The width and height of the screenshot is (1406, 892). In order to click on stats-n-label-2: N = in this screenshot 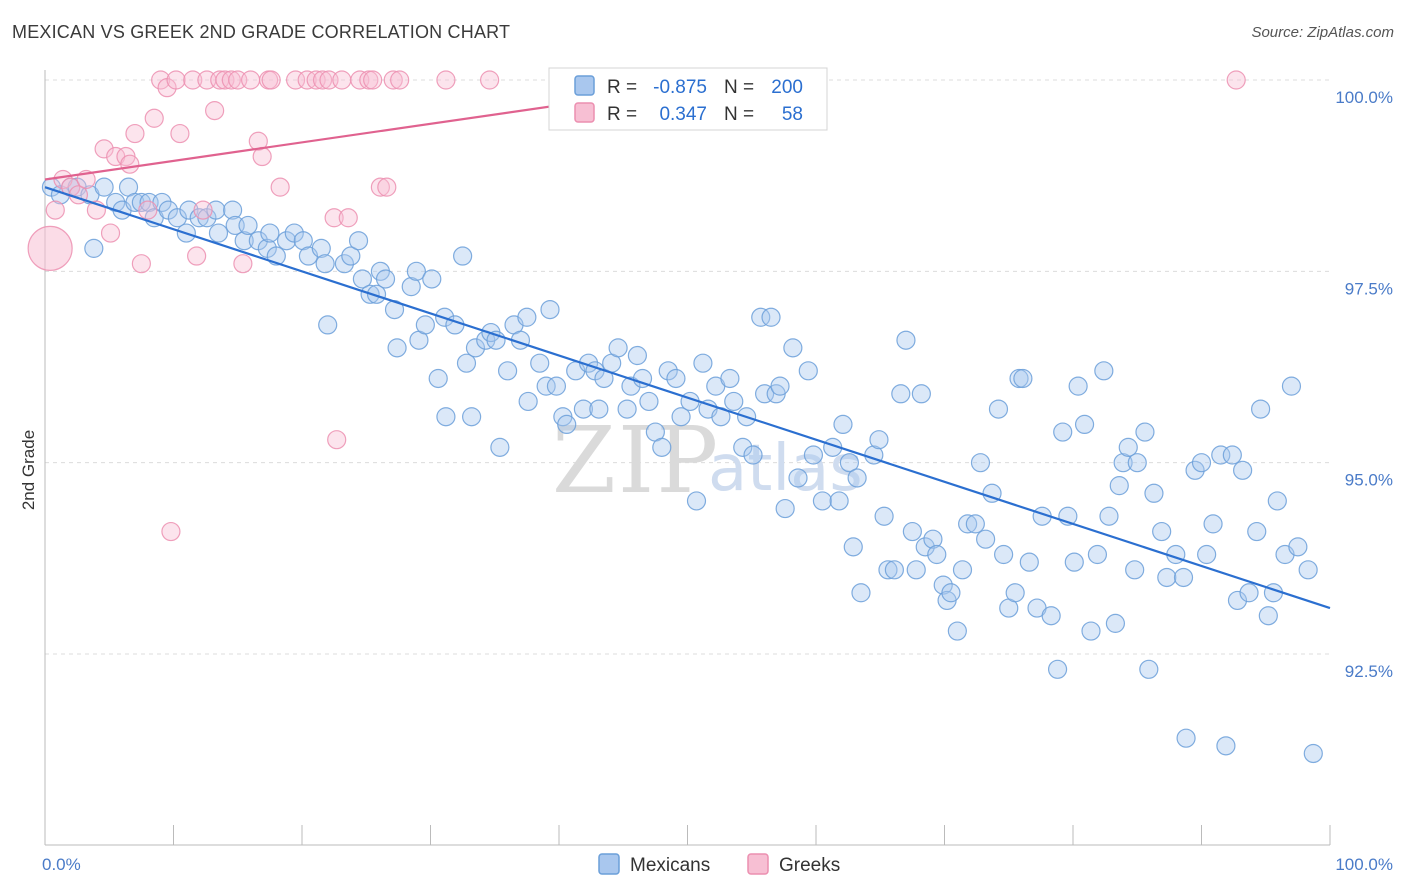, I will do `click(739, 114)`.